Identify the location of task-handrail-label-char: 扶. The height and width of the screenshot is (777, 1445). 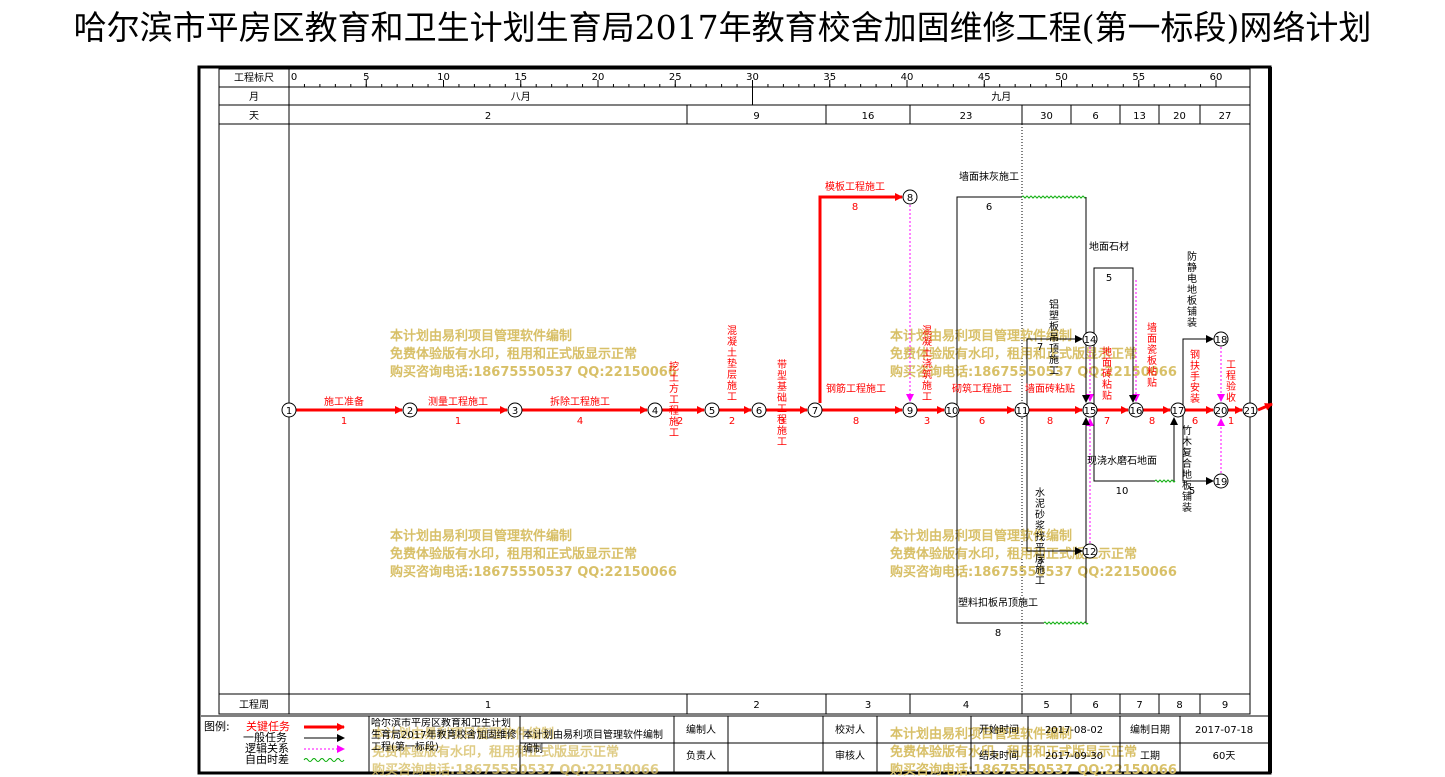
(1195, 365).